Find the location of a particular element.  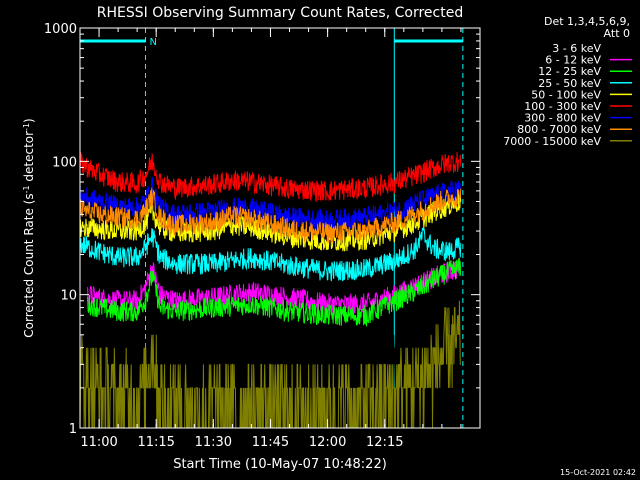

y-tick-label-2: 100 is located at coordinates (64, 162).